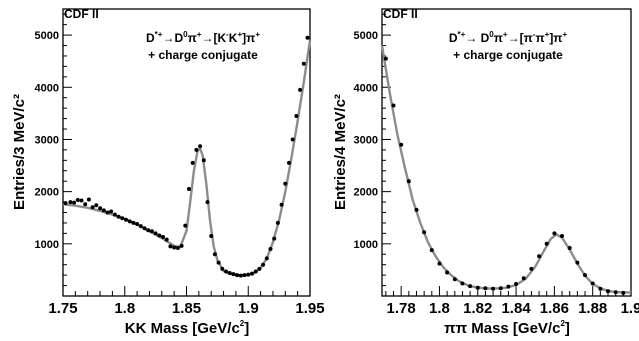 The width and height of the screenshot is (639, 341). I want to click on annotation-text: →D, so click(172, 38).